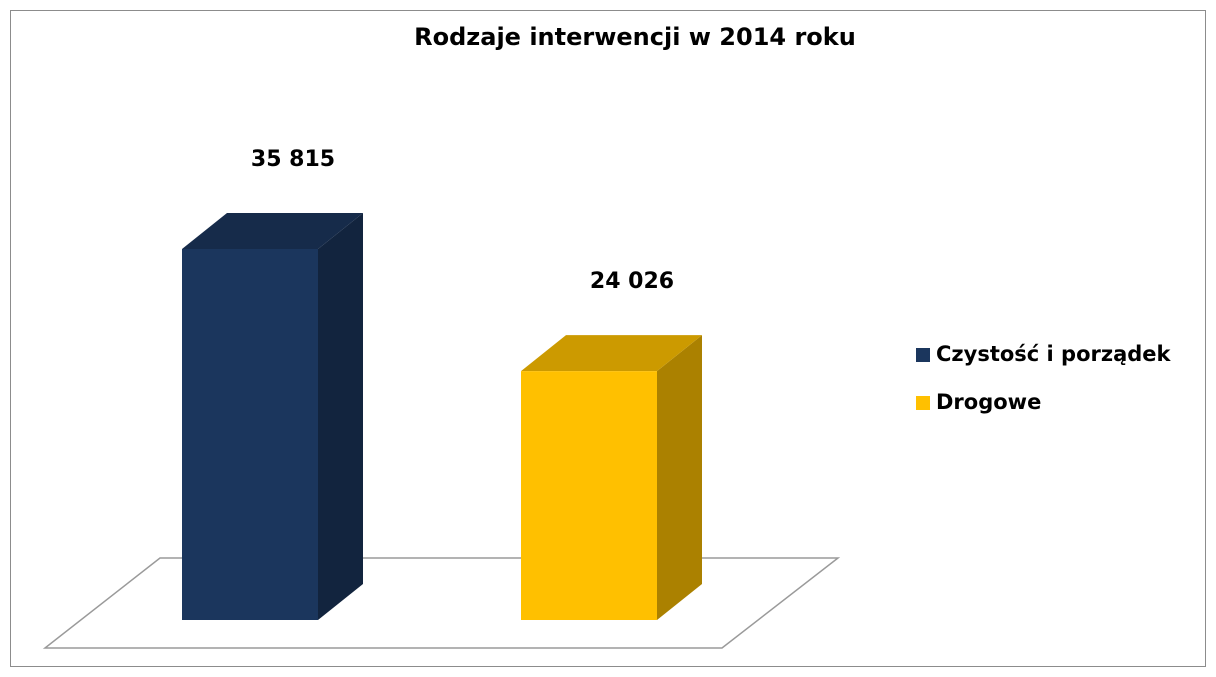 The height and width of the screenshot is (677, 1216). Describe the element at coordinates (293, 159) in the screenshot. I see `data-label: 35 815` at that location.